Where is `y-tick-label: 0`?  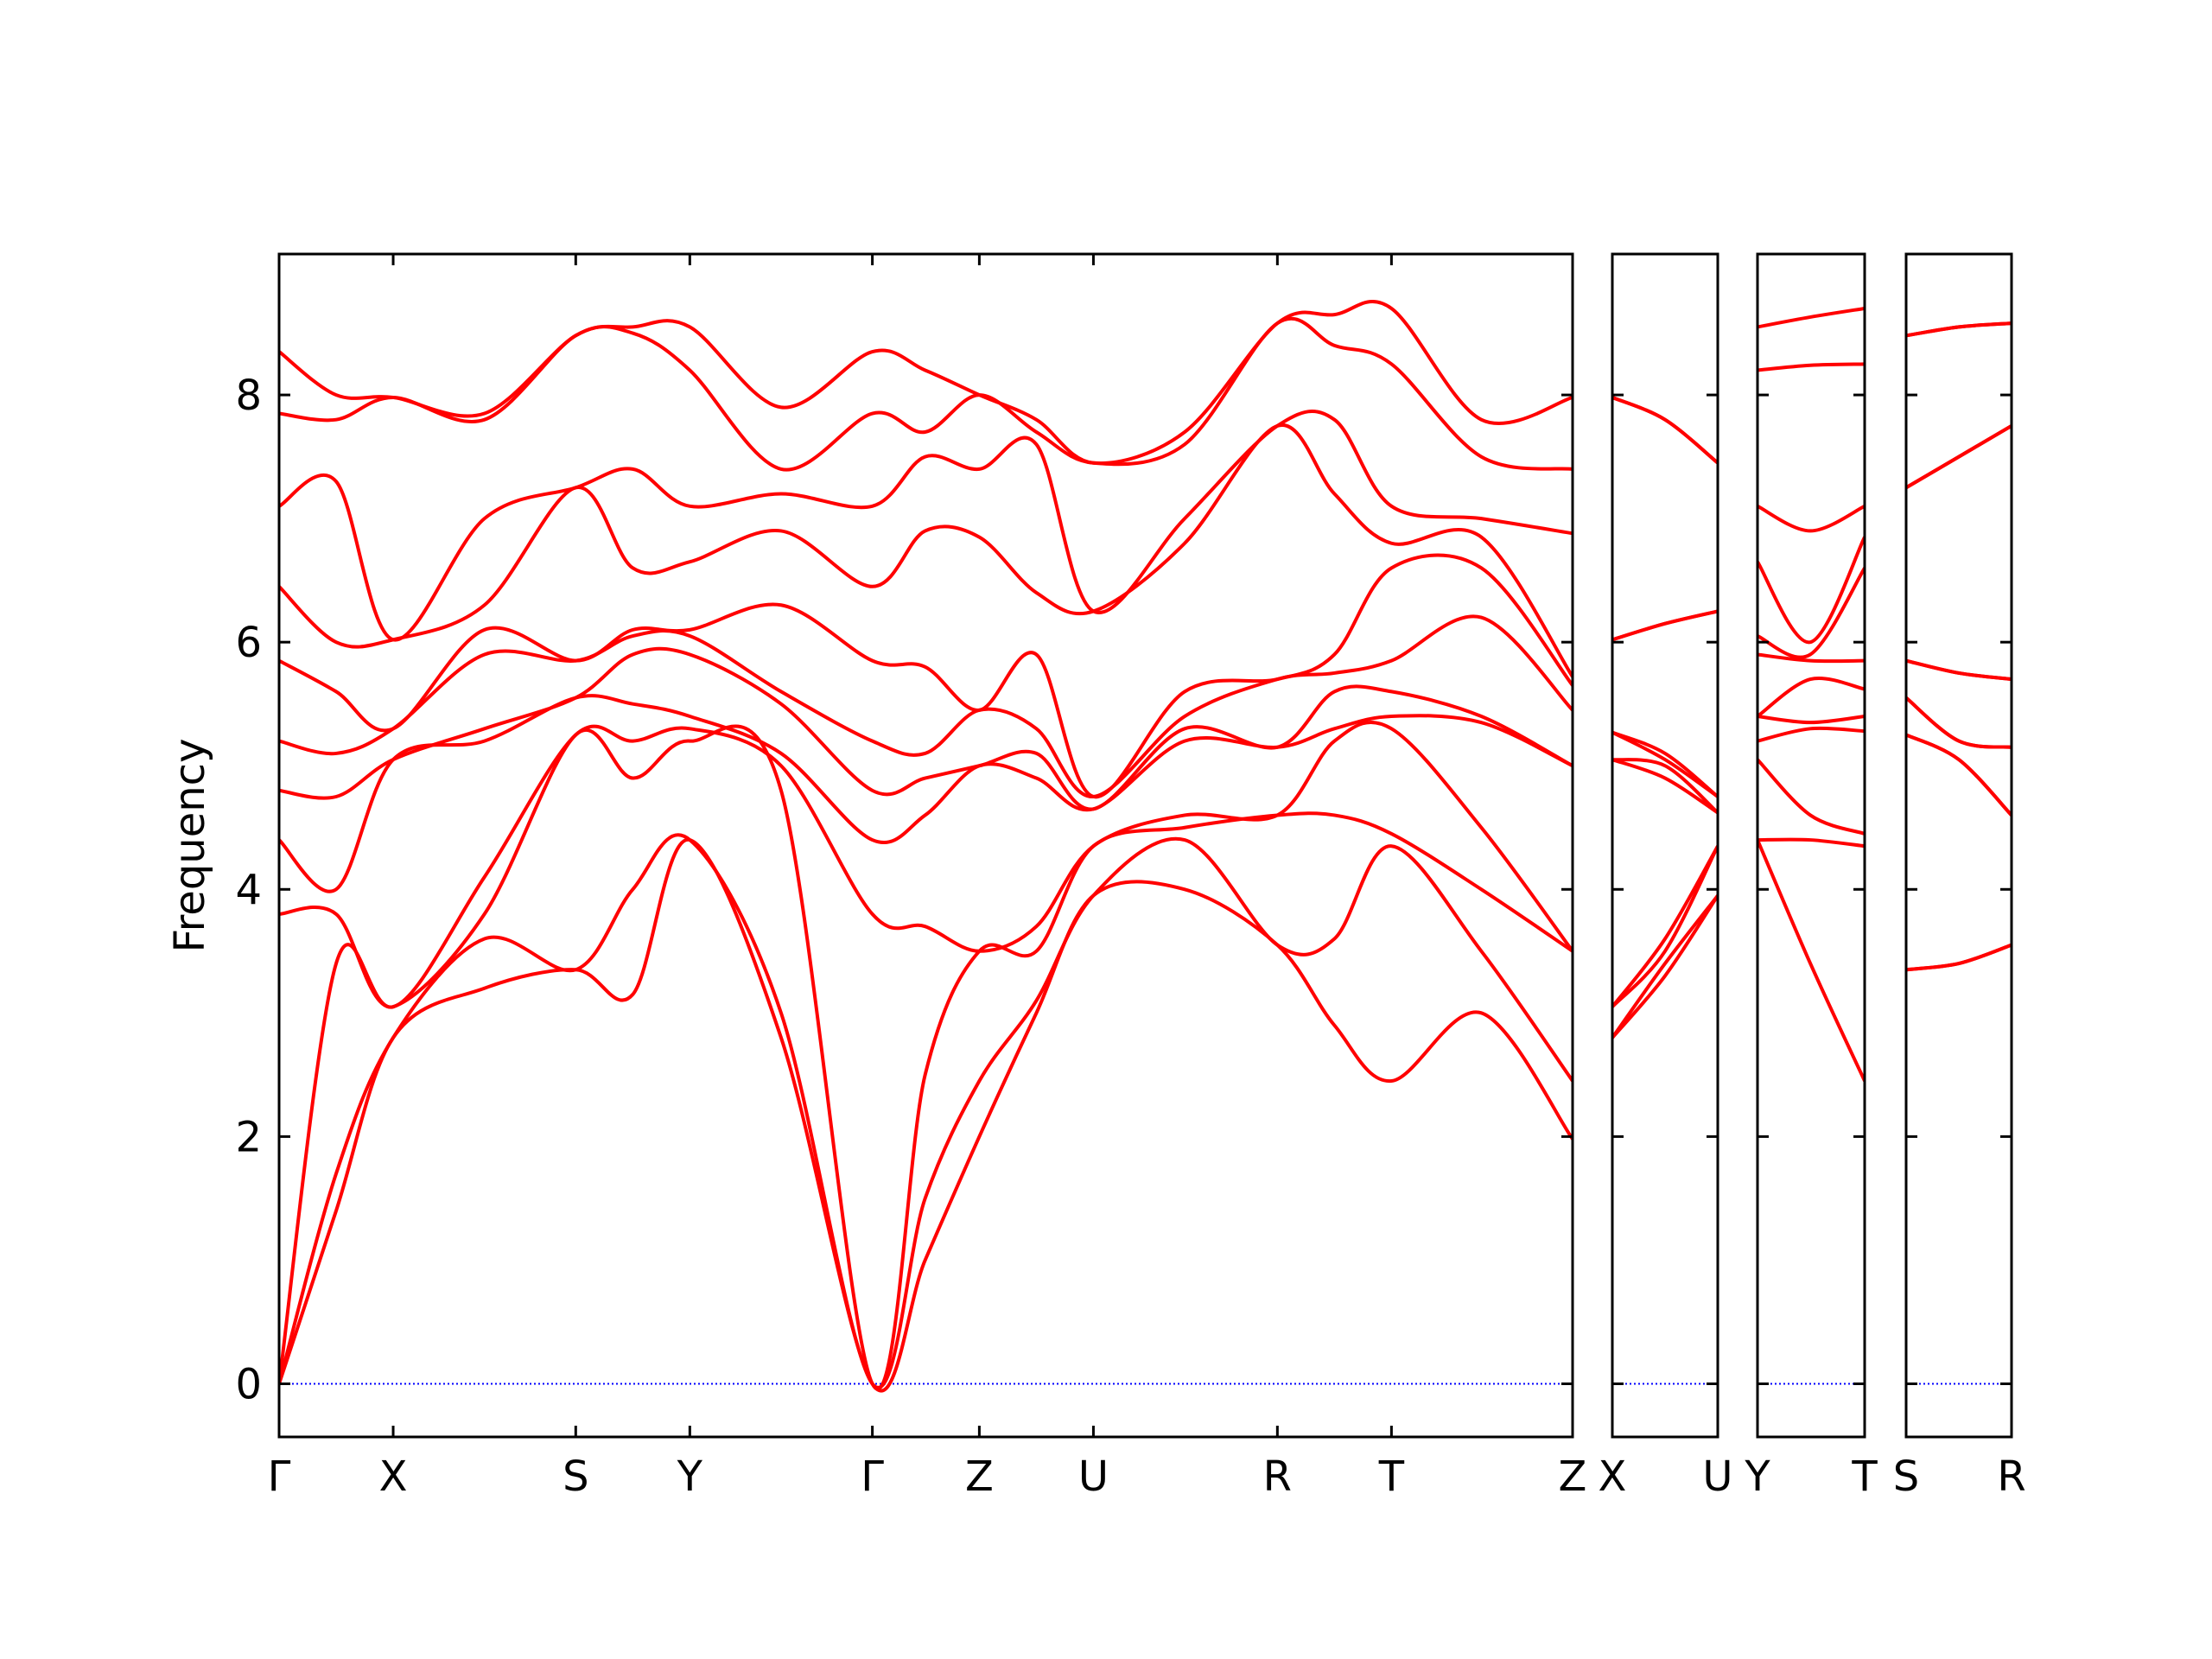
y-tick-label: 0 is located at coordinates (248, 1384).